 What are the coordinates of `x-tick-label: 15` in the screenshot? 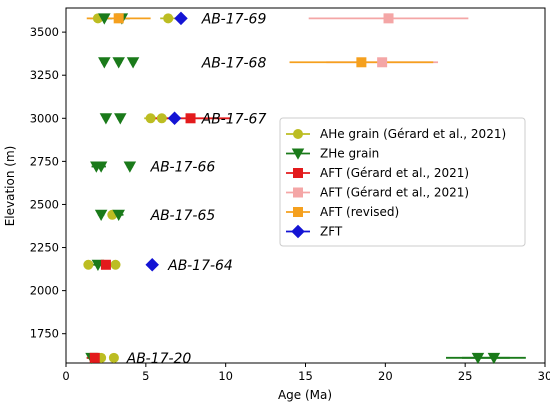 It's located at (305, 376).